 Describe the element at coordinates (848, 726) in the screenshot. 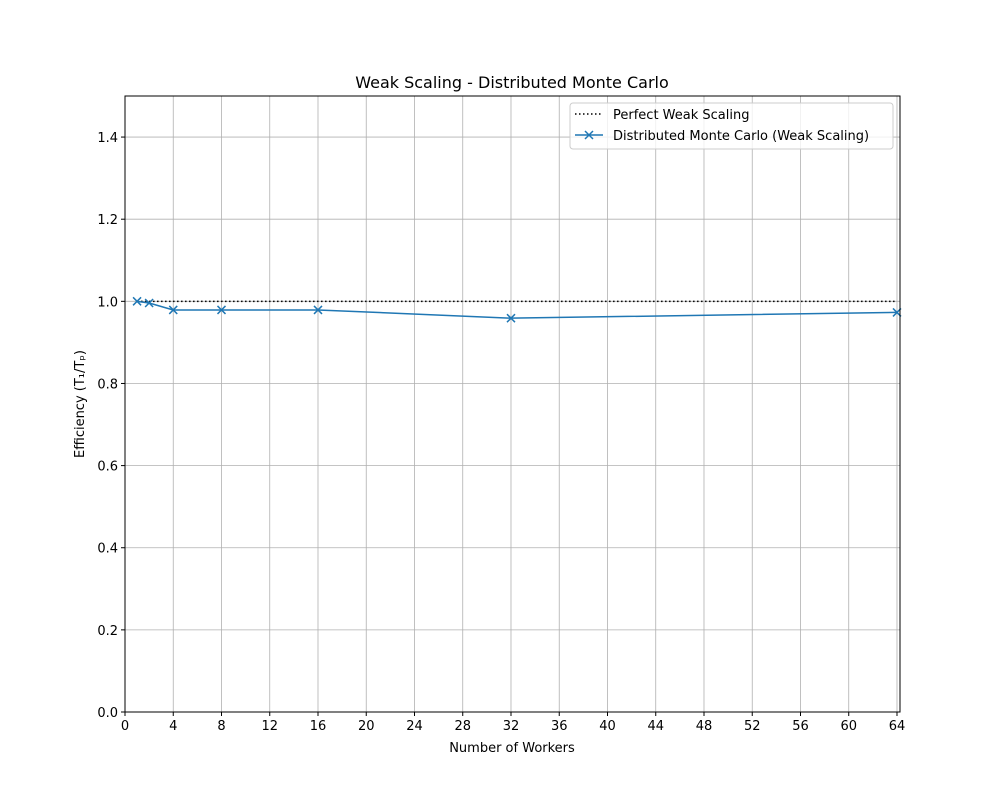

I see `x-tick-label: 60` at that location.